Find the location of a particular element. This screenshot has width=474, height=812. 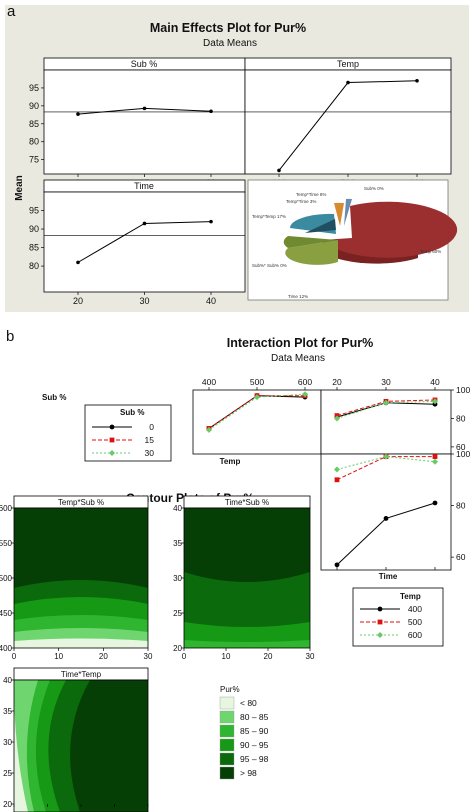

time-ytick-label: 85 is located at coordinates (34, 248).